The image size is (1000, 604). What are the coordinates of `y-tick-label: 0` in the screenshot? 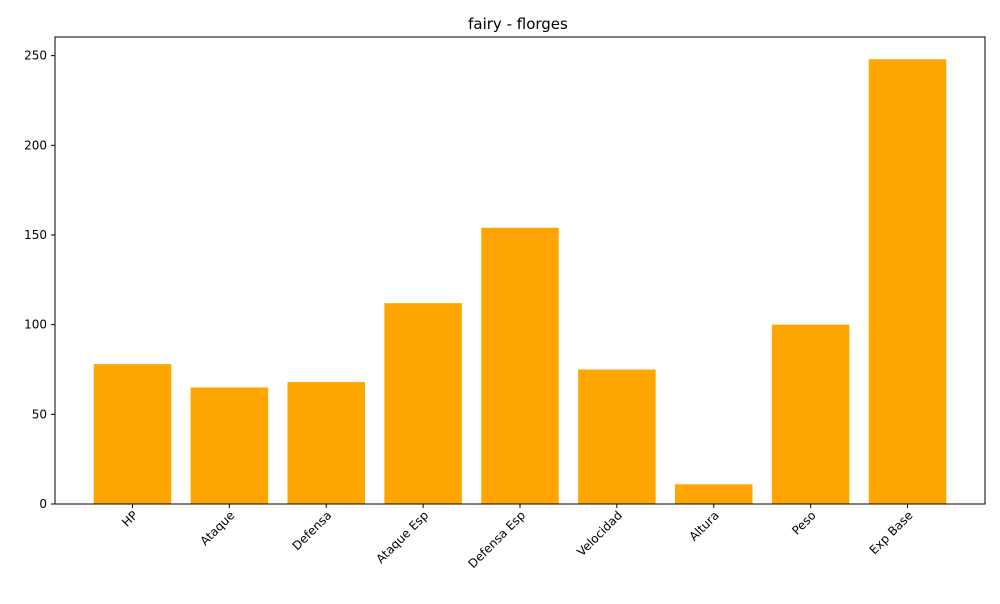 It's located at (43, 504).